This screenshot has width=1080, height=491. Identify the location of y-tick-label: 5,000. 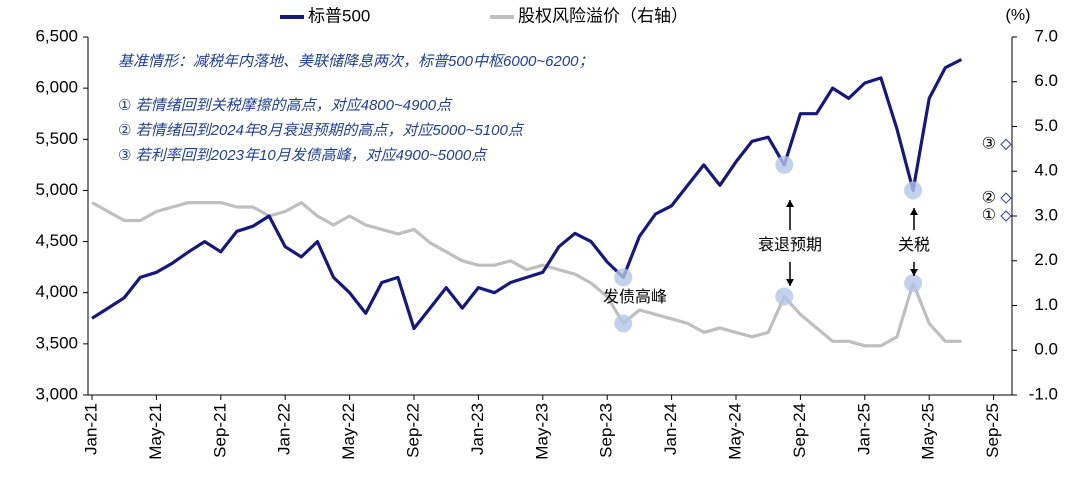
(56, 189).